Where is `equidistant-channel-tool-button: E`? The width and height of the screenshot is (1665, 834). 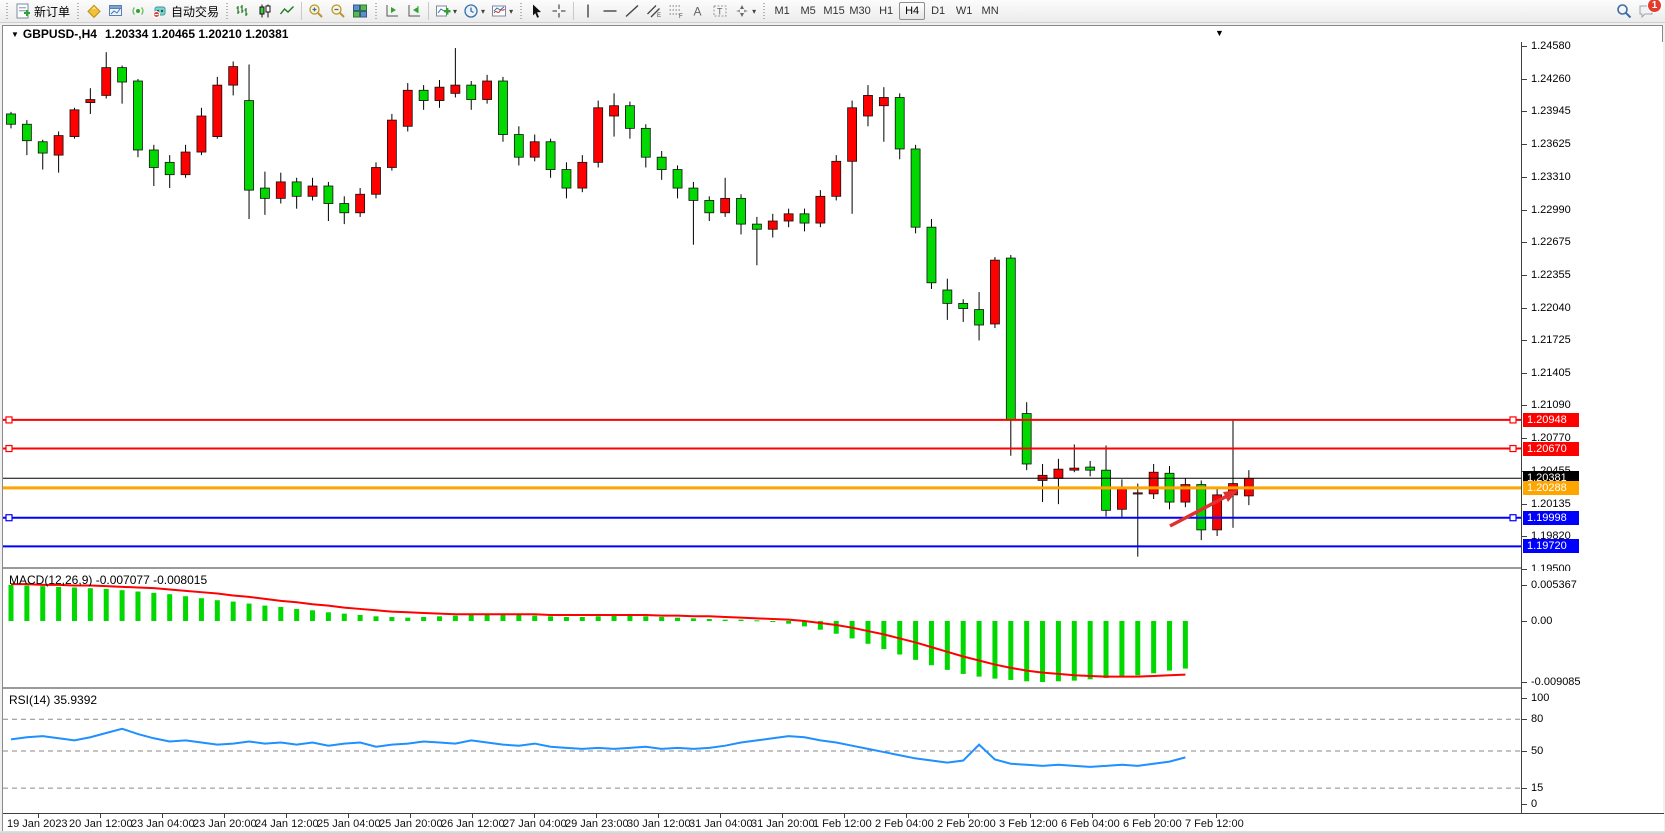
equidistant-channel-tool-button: E is located at coordinates (654, 11).